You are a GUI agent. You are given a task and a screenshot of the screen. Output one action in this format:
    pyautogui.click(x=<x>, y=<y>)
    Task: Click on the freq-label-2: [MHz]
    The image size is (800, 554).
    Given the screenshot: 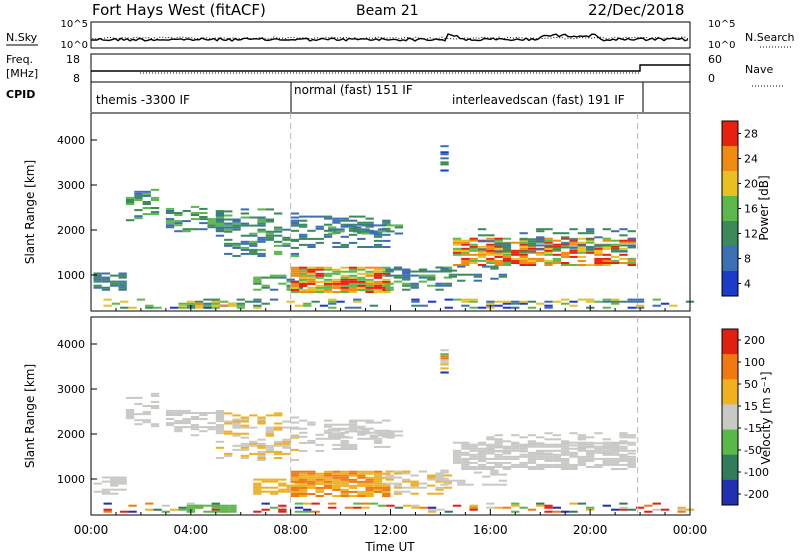 What is the action you would take?
    pyautogui.click(x=22, y=73)
    